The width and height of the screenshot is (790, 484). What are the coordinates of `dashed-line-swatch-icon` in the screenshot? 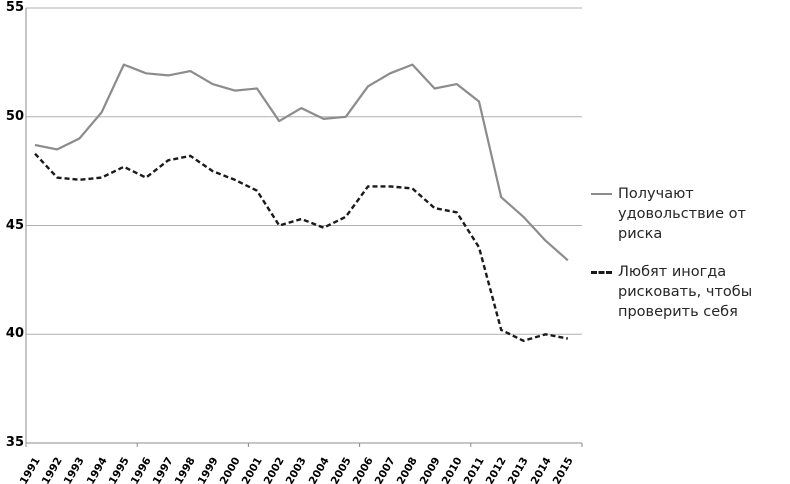 It's located at (601, 272).